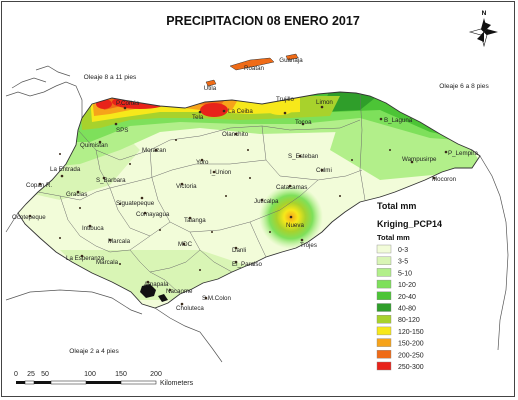 This screenshot has width=518, height=400. What do you see at coordinates (85, 258) in the screenshot?
I see `city-label: La Esperanza` at bounding box center [85, 258].